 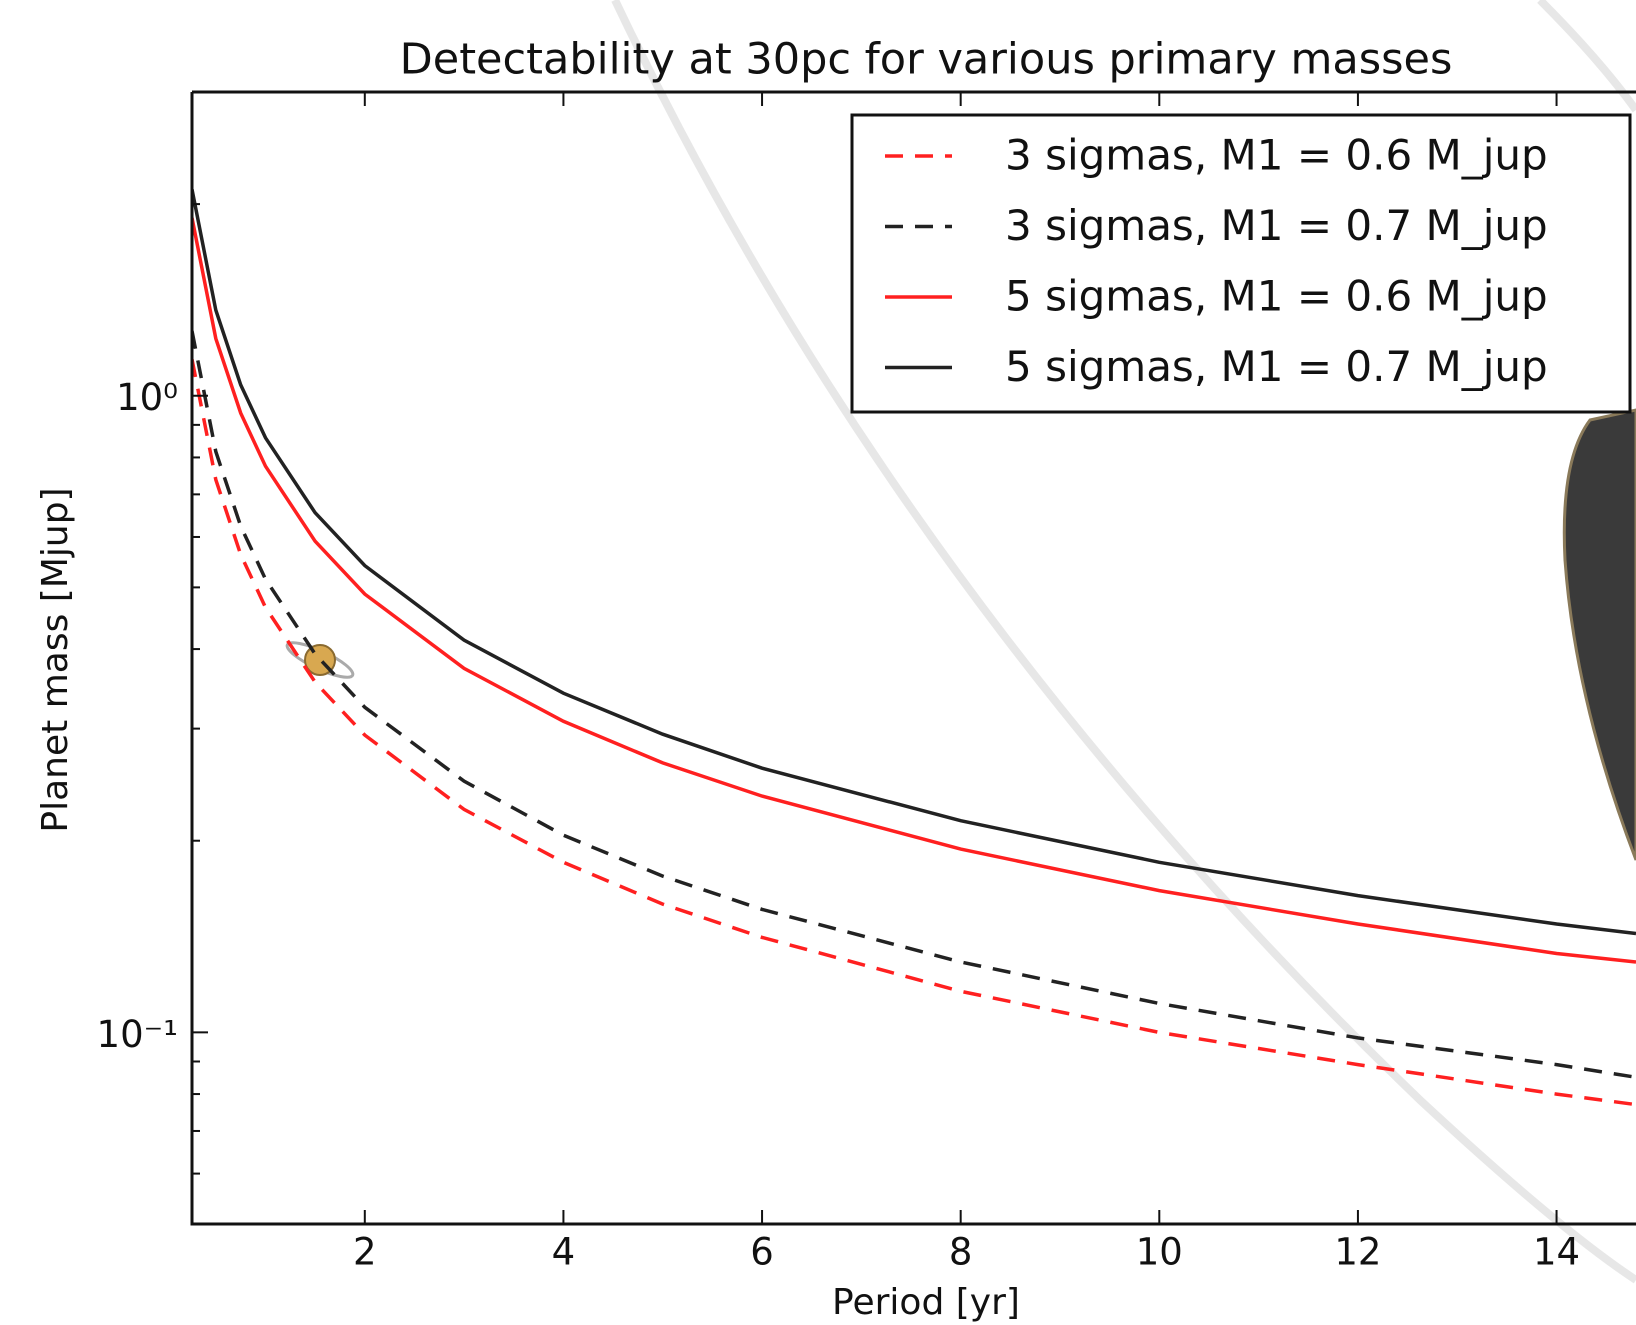 What do you see at coordinates (147, 397) in the screenshot?
I see `y-tick-label: 10⁰` at bounding box center [147, 397].